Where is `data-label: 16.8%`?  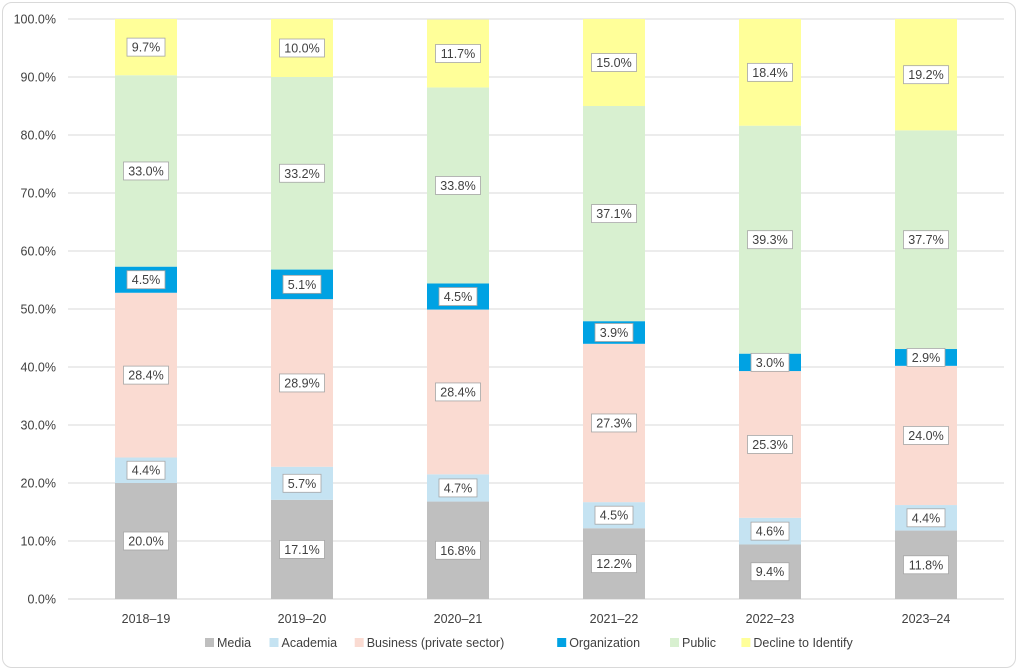 data-label: 16.8% is located at coordinates (457, 551).